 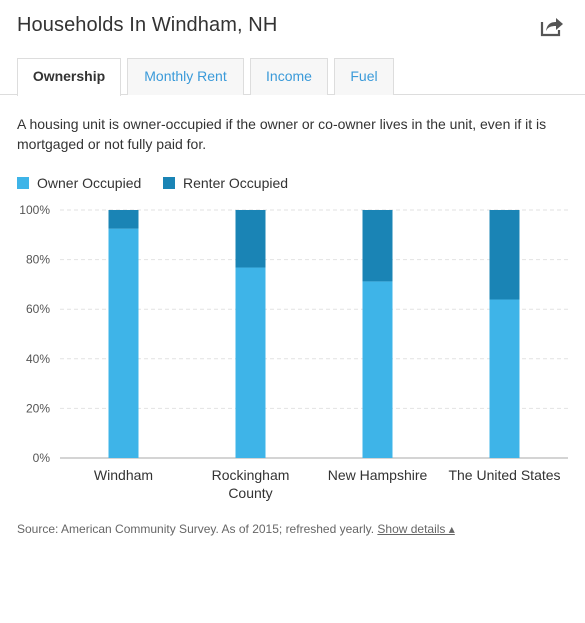 I want to click on legend-swatch-renter, so click(x=169, y=183).